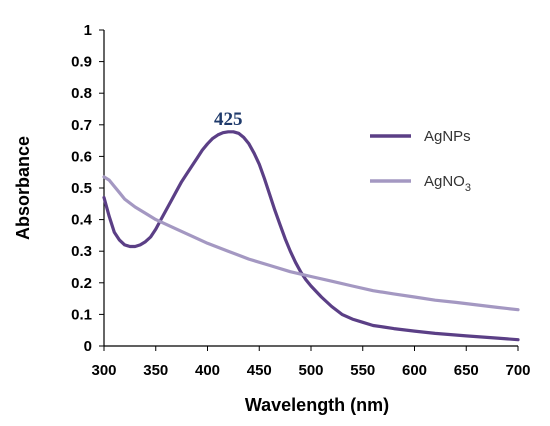 This screenshot has height=426, width=550. What do you see at coordinates (414, 370) in the screenshot?
I see `x-tick-label: 600` at bounding box center [414, 370].